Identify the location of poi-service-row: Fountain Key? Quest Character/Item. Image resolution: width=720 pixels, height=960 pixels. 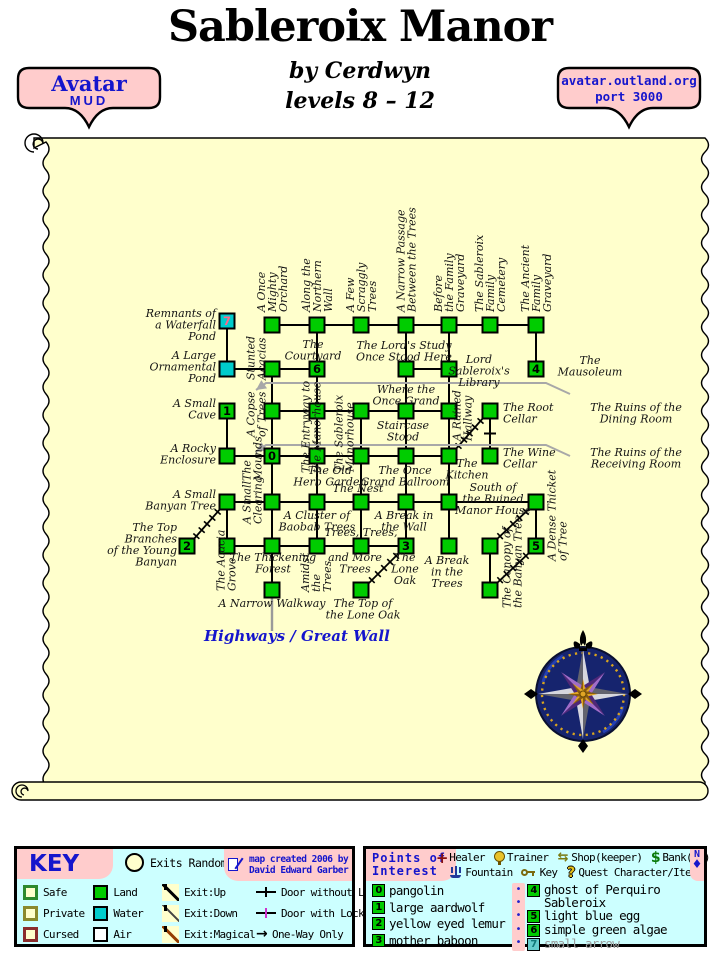
(574, 873).